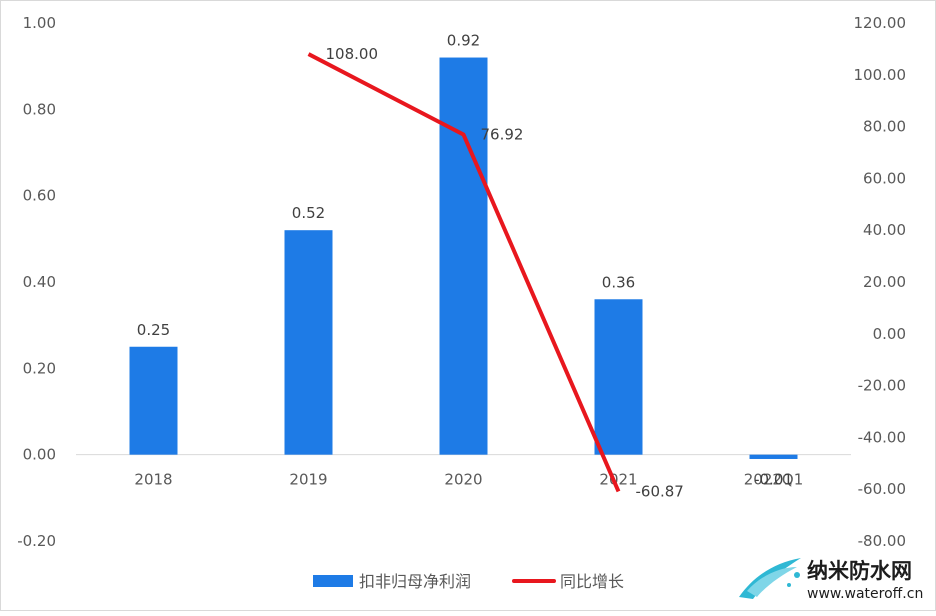 The image size is (936, 616). Describe the element at coordinates (415, 581) in the screenshot. I see `legend-bar-label: 扣非归母净利润` at that location.